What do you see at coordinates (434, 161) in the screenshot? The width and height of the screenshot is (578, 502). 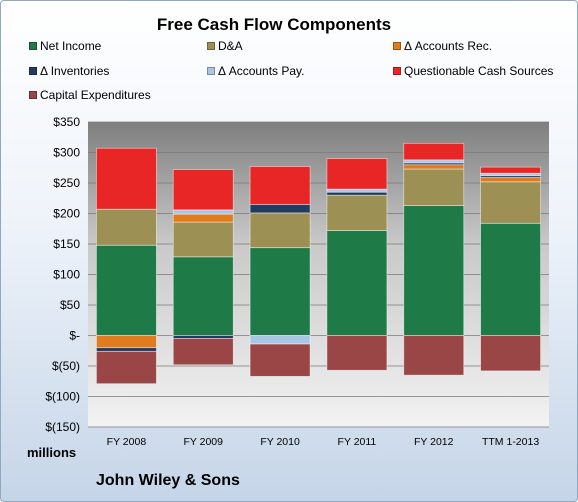 I see `bar-segment: Δ Accounts Pay. FY 2012: 5` at bounding box center [434, 161].